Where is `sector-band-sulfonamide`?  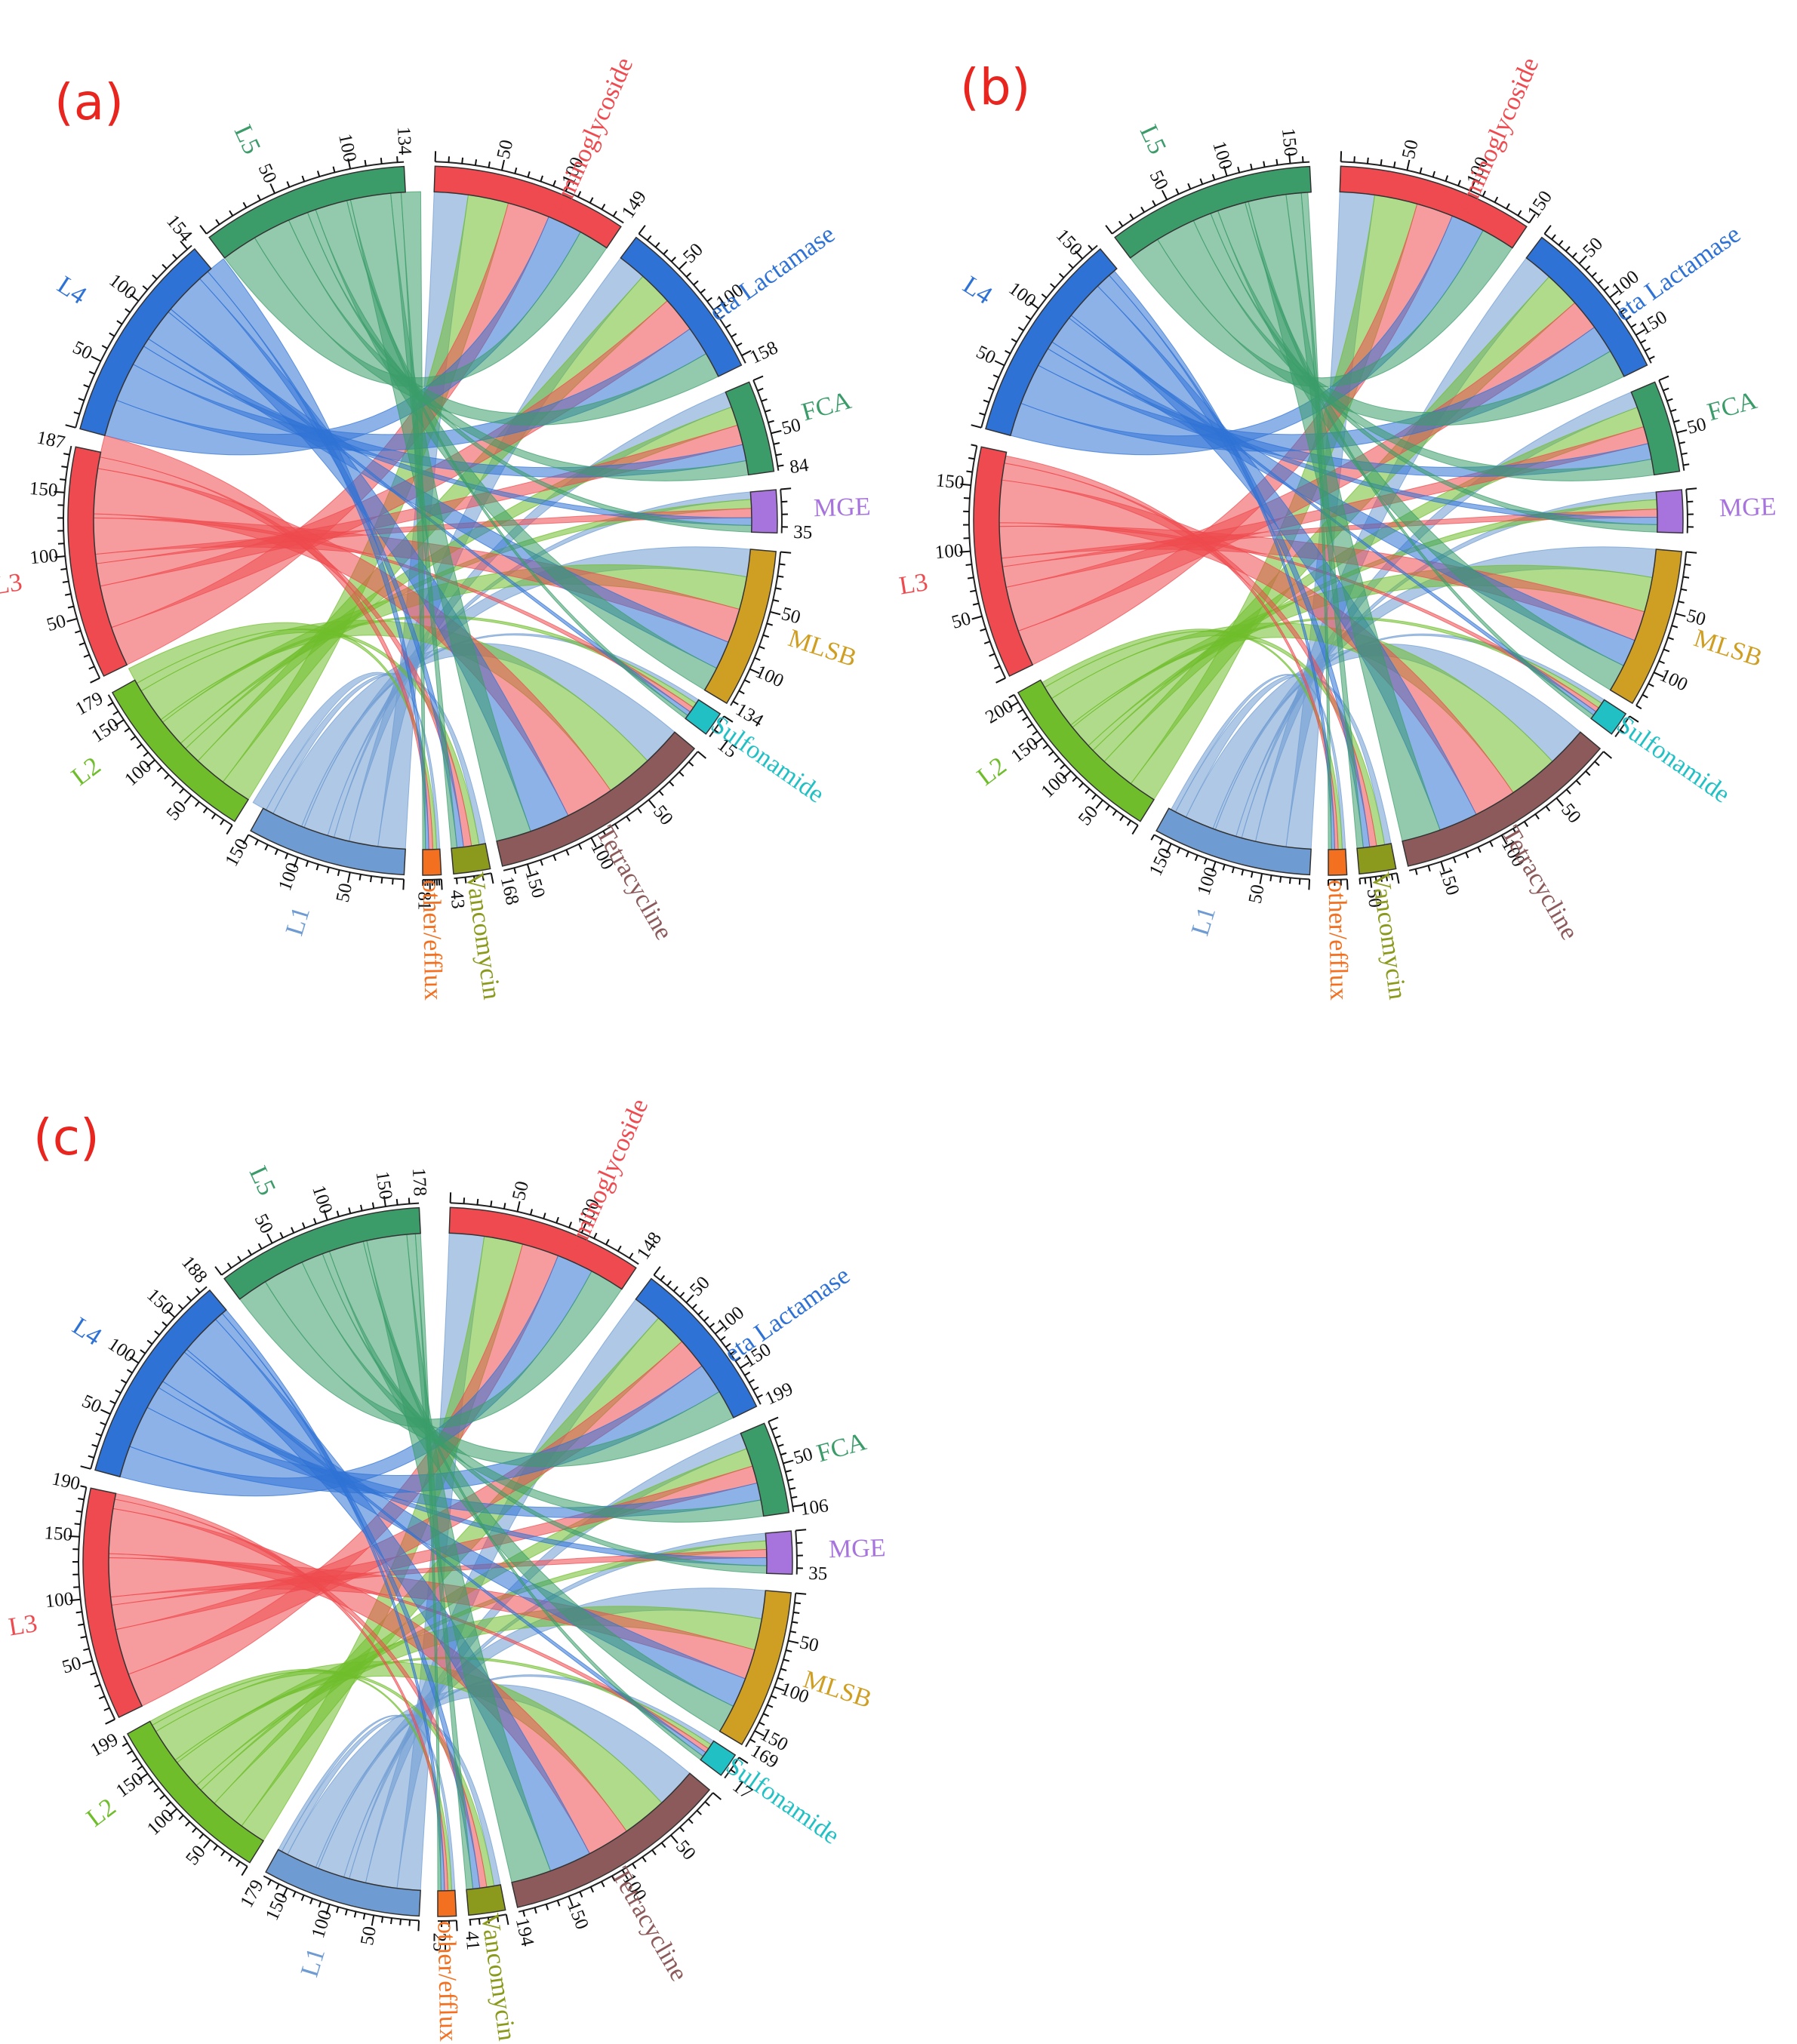 sector-band-sulfonamide is located at coordinates (718, 1758).